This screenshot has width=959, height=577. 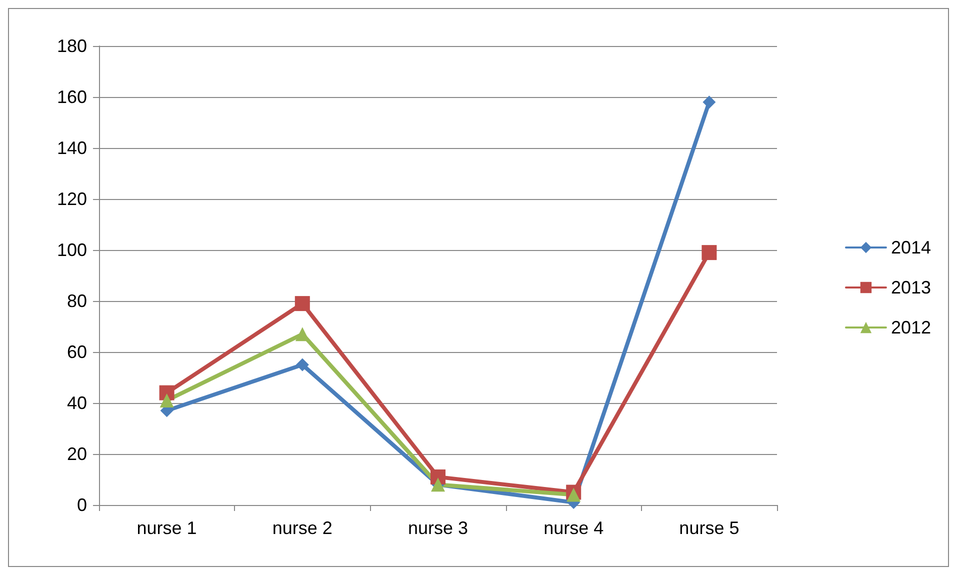 What do you see at coordinates (911, 328) in the screenshot?
I see `legend-label: 2012` at bounding box center [911, 328].